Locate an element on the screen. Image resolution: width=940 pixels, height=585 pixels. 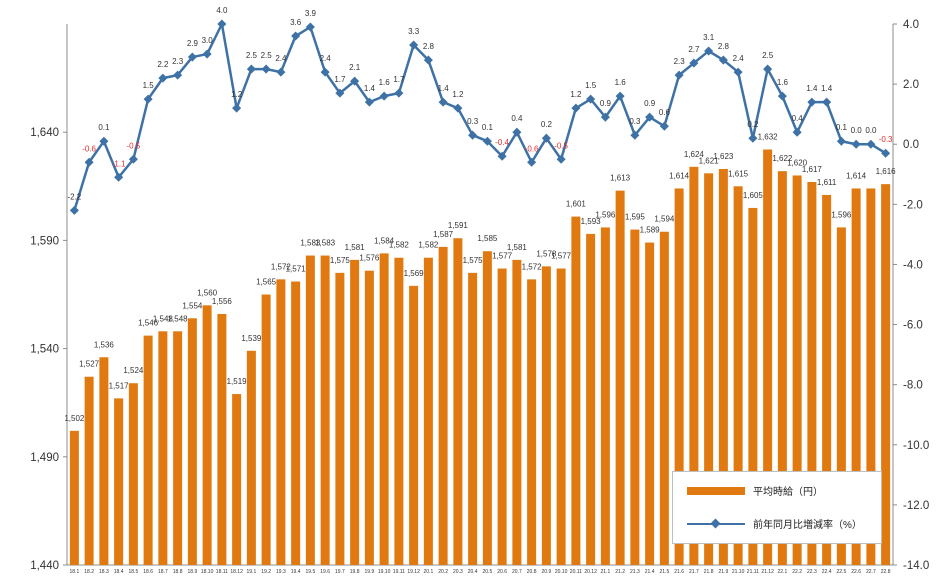
x-tick-label: 21.6 is located at coordinates (679, 572).